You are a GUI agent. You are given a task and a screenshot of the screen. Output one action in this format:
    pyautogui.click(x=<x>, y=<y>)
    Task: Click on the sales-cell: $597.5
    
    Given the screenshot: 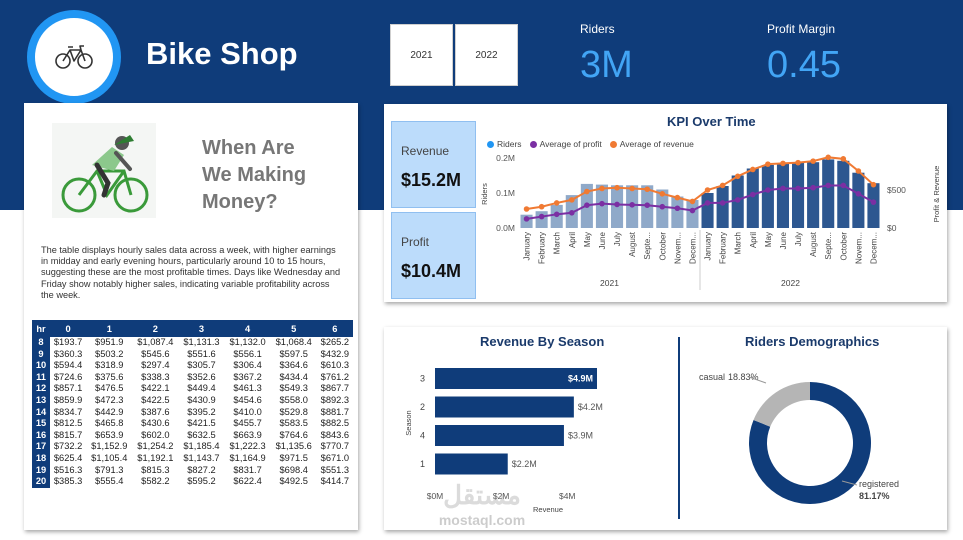 What is the action you would take?
    pyautogui.click(x=293, y=353)
    